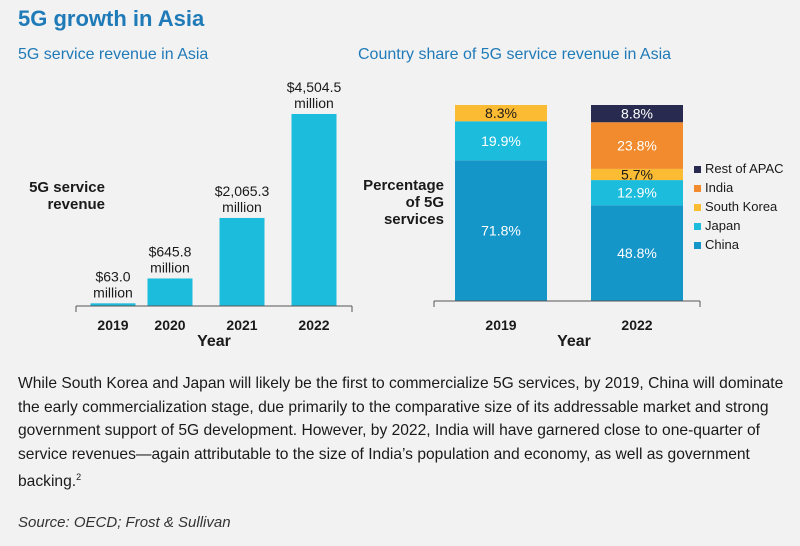 This screenshot has width=800, height=546. I want to click on share-segment-south-korea-2019, so click(501, 113).